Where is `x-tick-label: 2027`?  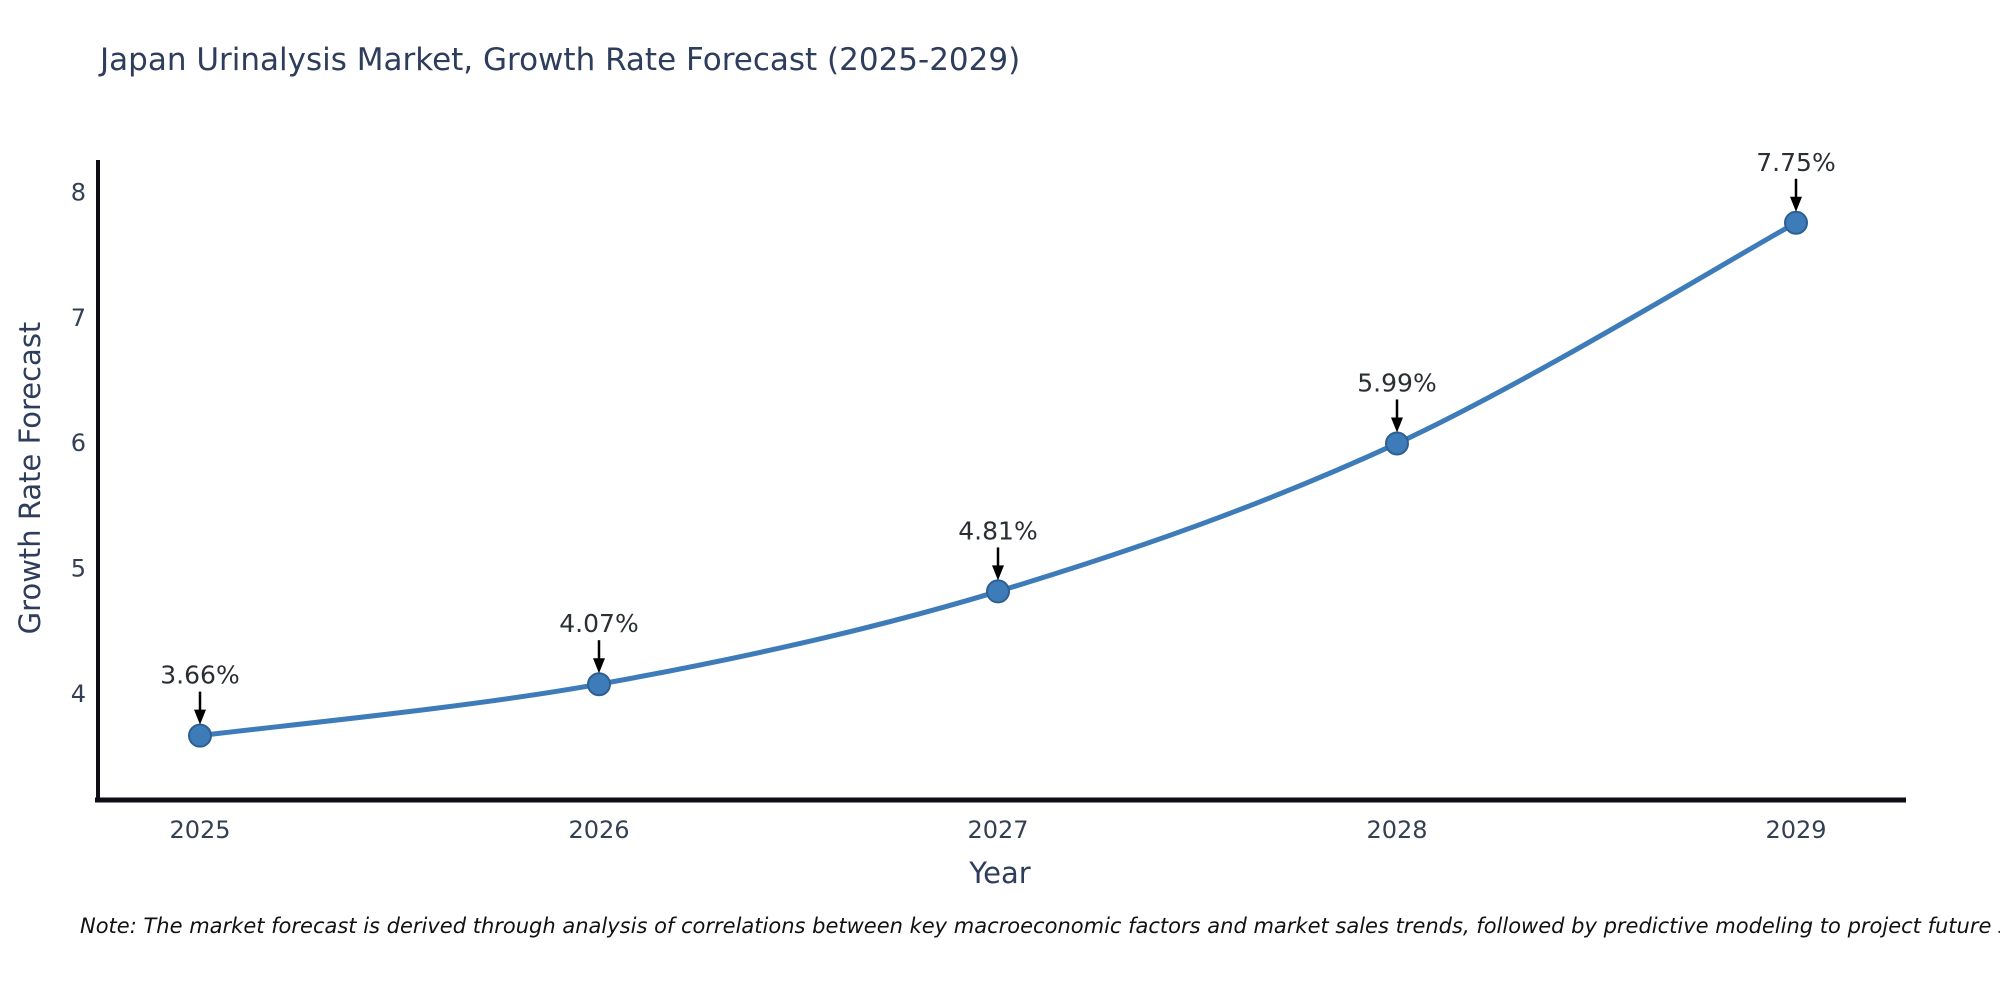 x-tick-label: 2027 is located at coordinates (997, 830).